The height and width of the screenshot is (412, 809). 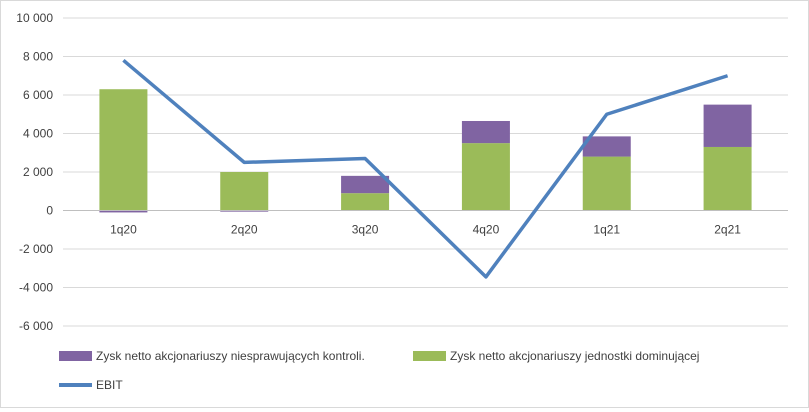 I want to click on legend-swatch-minority, so click(x=75, y=356).